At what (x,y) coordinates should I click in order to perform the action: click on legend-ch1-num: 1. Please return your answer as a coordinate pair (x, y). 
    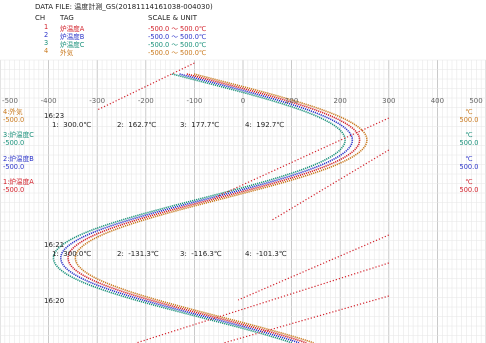
    Looking at the image, I should click on (46, 27).